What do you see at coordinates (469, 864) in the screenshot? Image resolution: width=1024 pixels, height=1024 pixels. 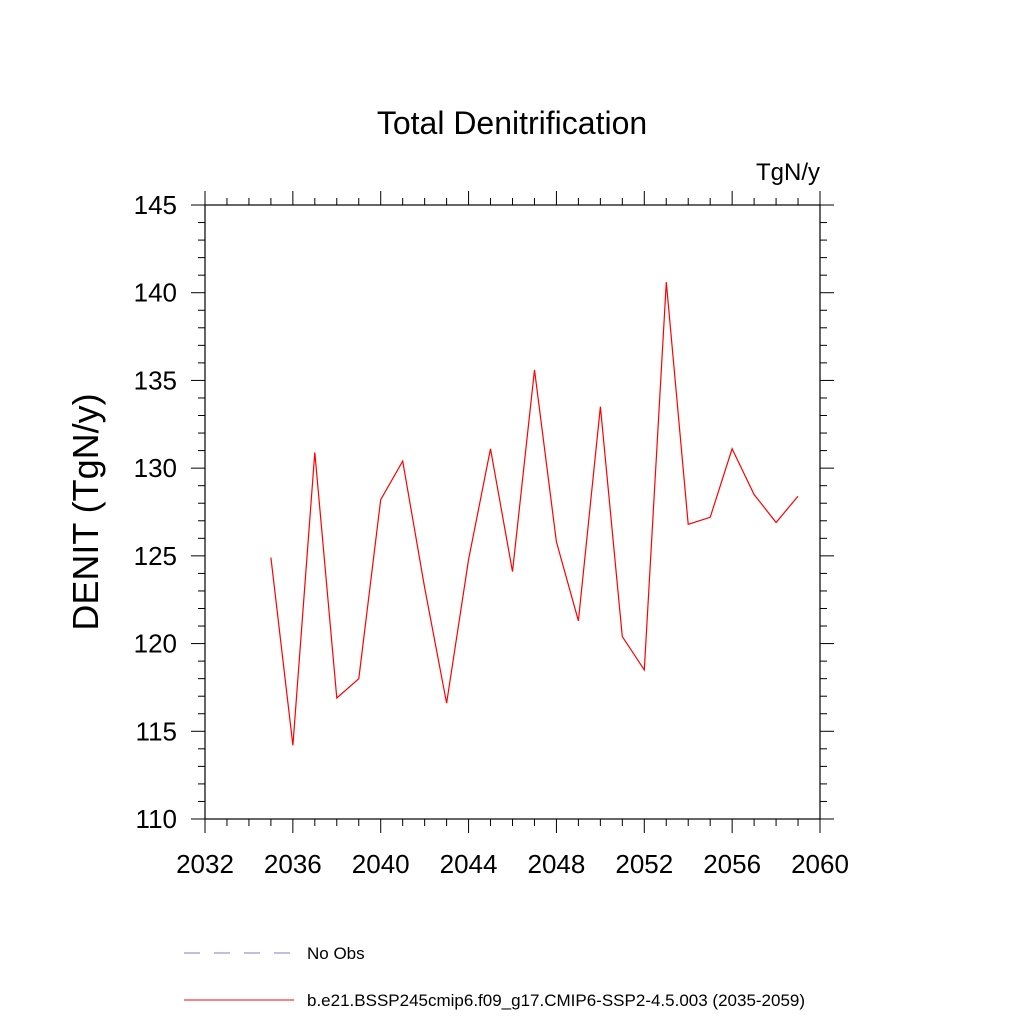 I see `x-tick-label: 2044` at bounding box center [469, 864].